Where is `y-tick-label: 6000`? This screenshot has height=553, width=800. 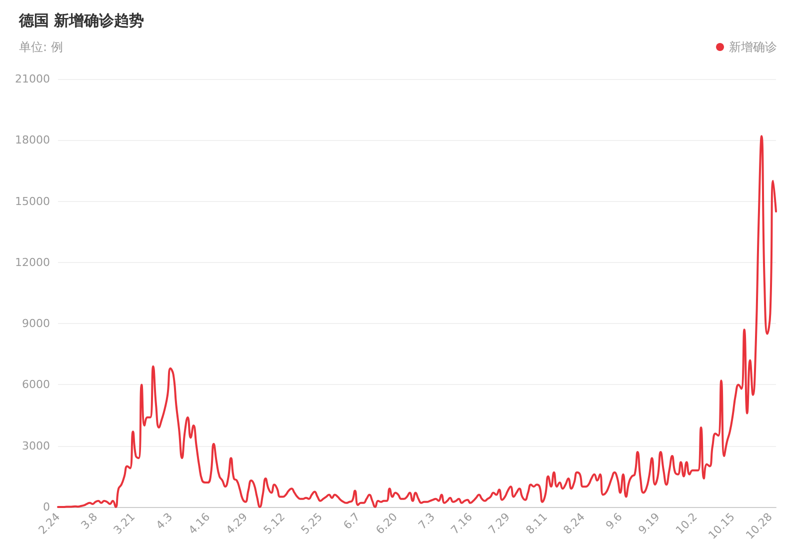
y-tick-label: 6000 is located at coordinates (36, 385).